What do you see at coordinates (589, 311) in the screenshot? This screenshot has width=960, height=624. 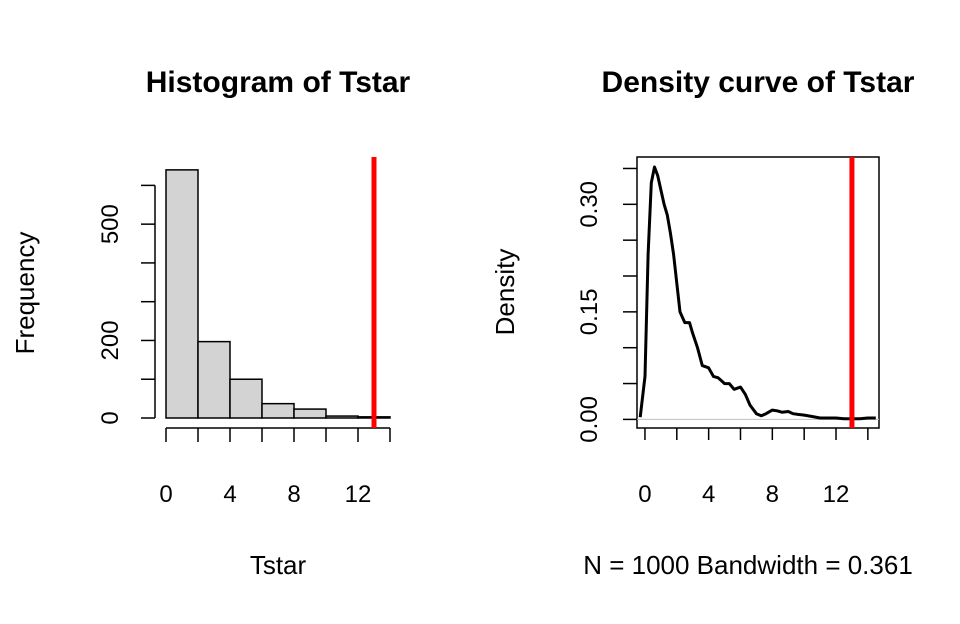 I see `density-y-tick-label: 0.15` at bounding box center [589, 311].